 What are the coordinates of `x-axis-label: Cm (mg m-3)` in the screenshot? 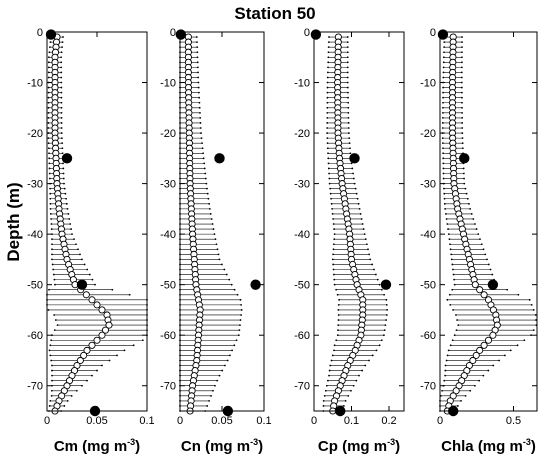 It's located at (97, 446).